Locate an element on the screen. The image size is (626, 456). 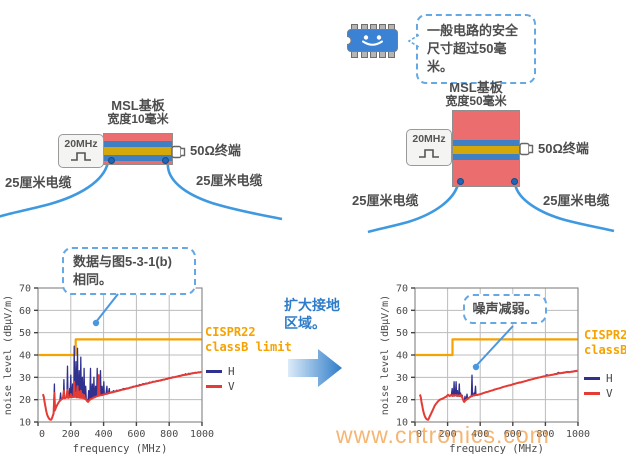
transition-note-line2: 区域。 is located at coordinates (305, 323).